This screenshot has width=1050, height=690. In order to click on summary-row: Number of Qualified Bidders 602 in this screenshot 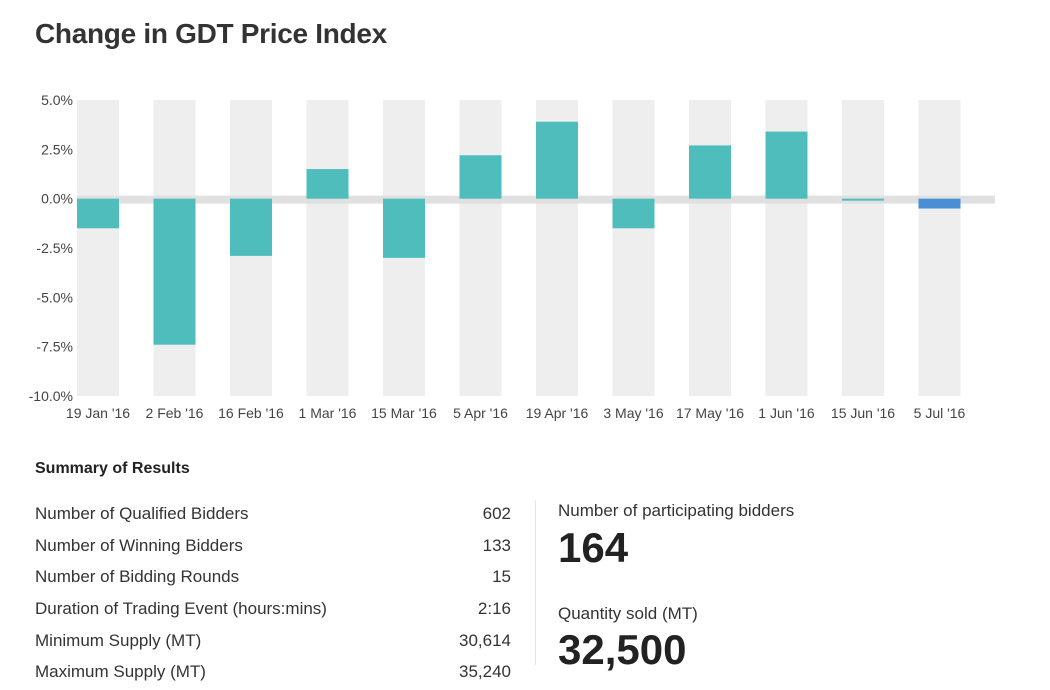, I will do `click(273, 514)`.